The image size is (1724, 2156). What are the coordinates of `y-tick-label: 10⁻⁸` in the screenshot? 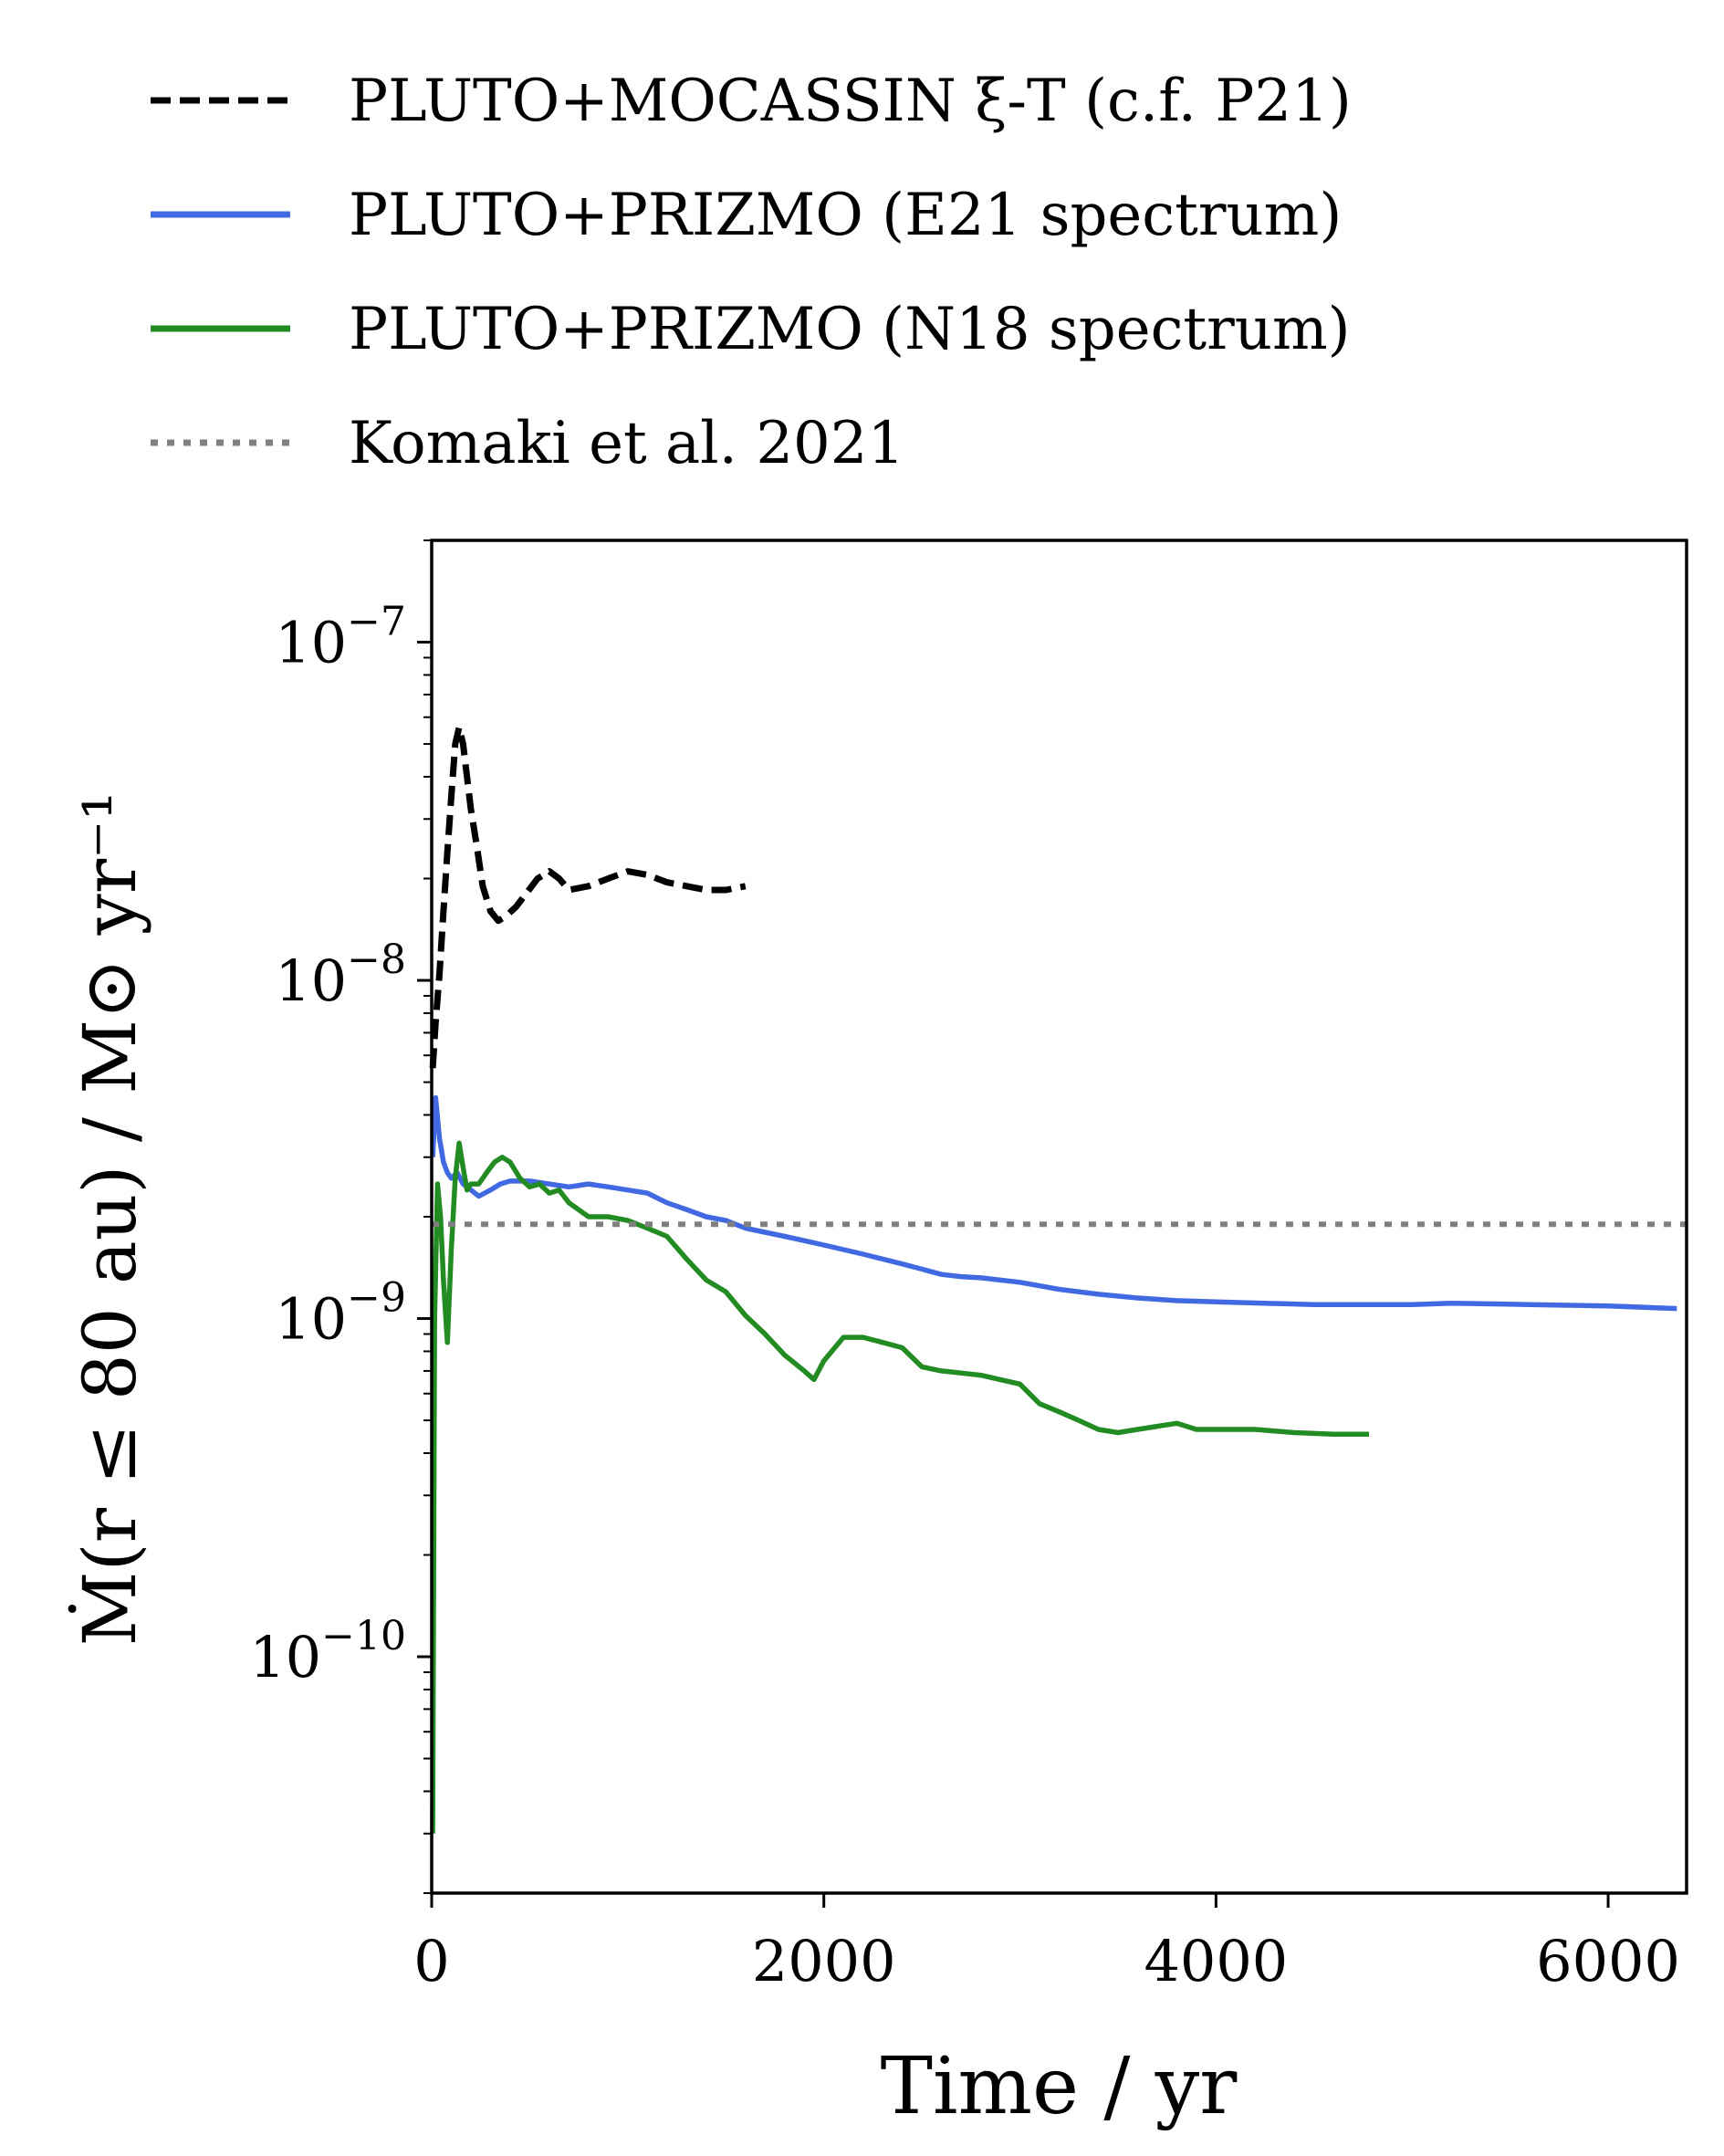 It's located at (340, 976).